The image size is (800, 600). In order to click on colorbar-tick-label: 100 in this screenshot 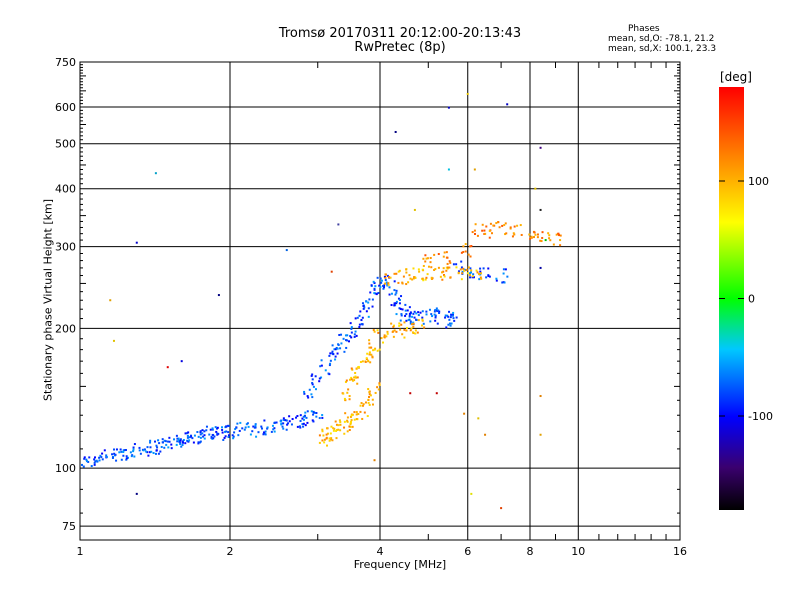, I will do `click(758, 181)`.